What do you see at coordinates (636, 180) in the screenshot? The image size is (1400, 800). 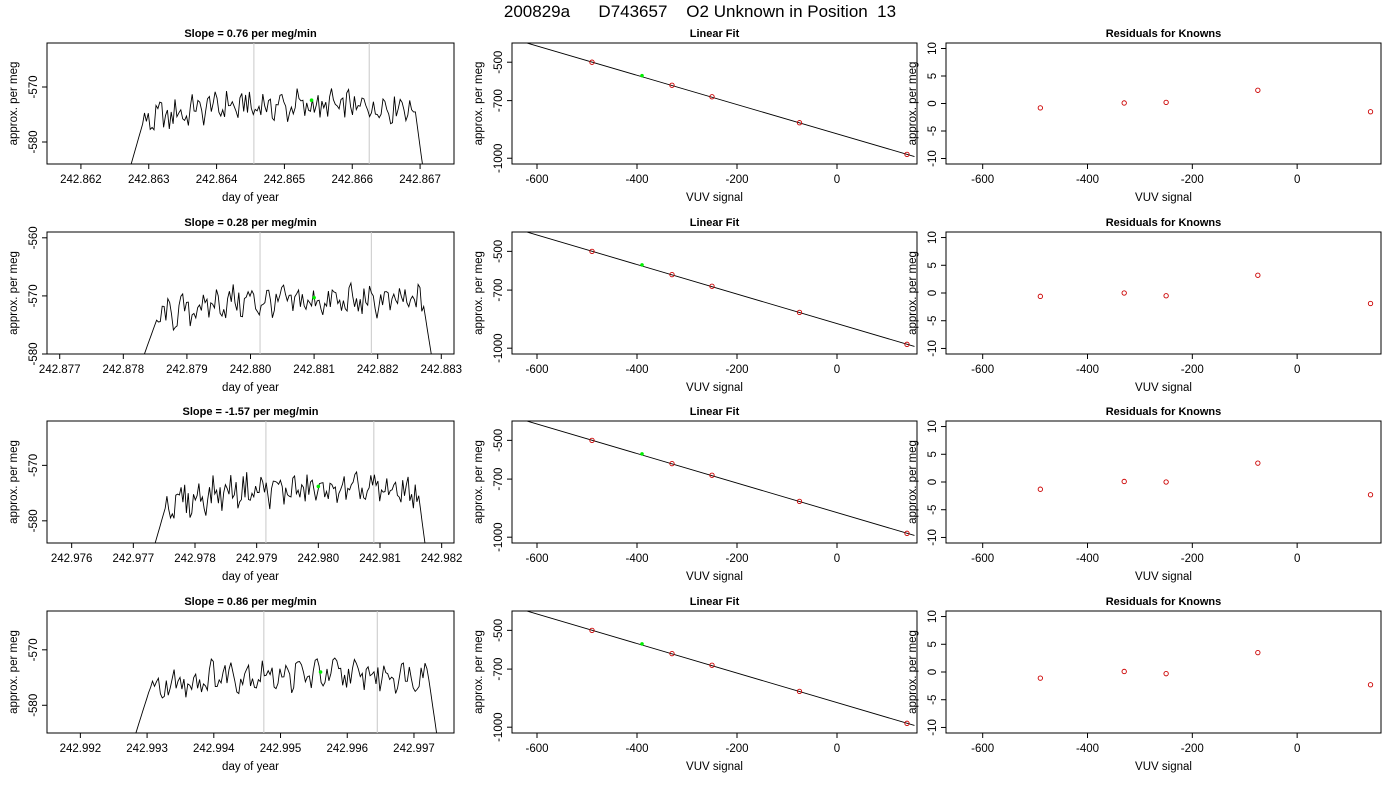 I see `x-tick-label: -400` at bounding box center [636, 180].